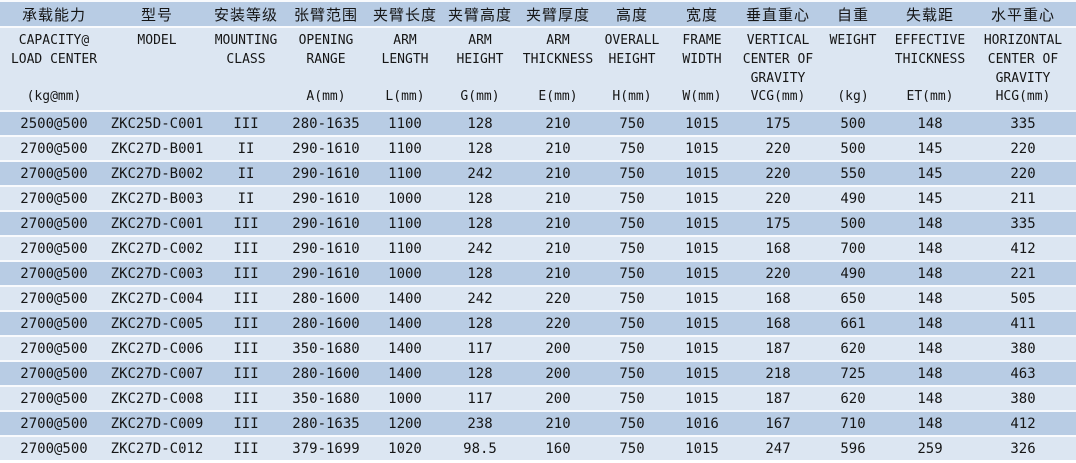 Image resolution: width=1076 pixels, height=463 pixels. Describe the element at coordinates (54, 96) in the screenshot. I see `header-unit-label: (kg@mm)` at that location.